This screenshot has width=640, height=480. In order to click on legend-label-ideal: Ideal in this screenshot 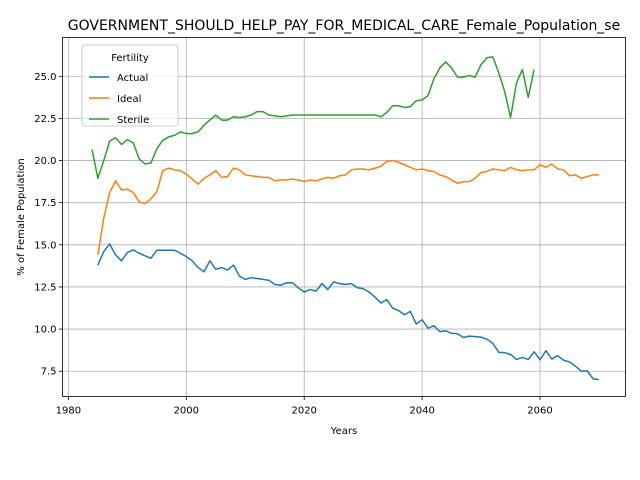, I will do `click(129, 99)`.